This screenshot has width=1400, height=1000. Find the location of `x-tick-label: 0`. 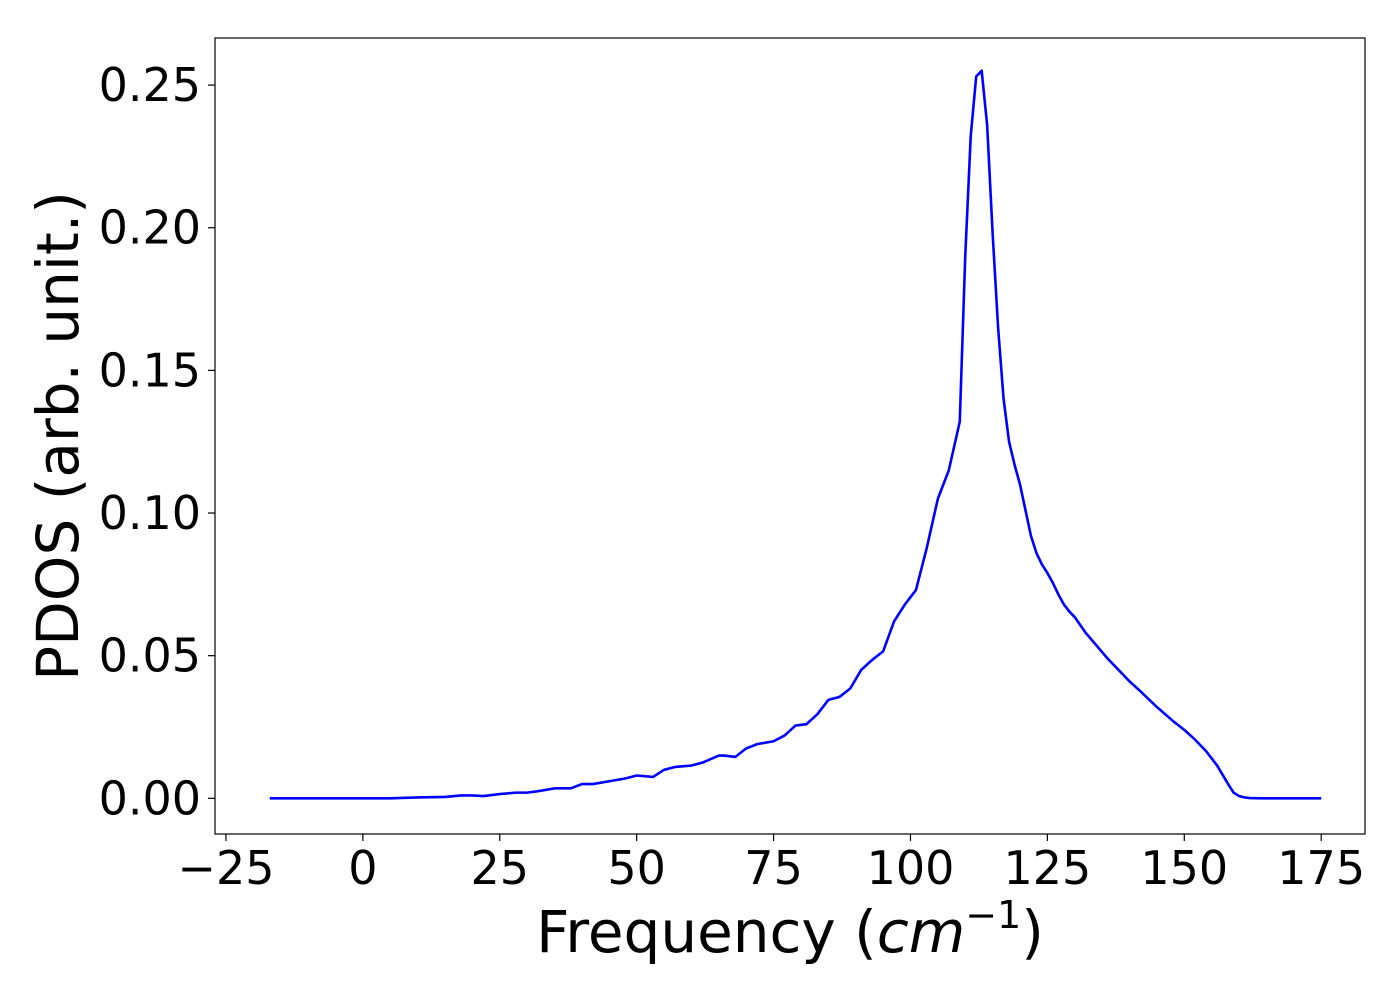

x-tick-label: 0 is located at coordinates (362, 868).